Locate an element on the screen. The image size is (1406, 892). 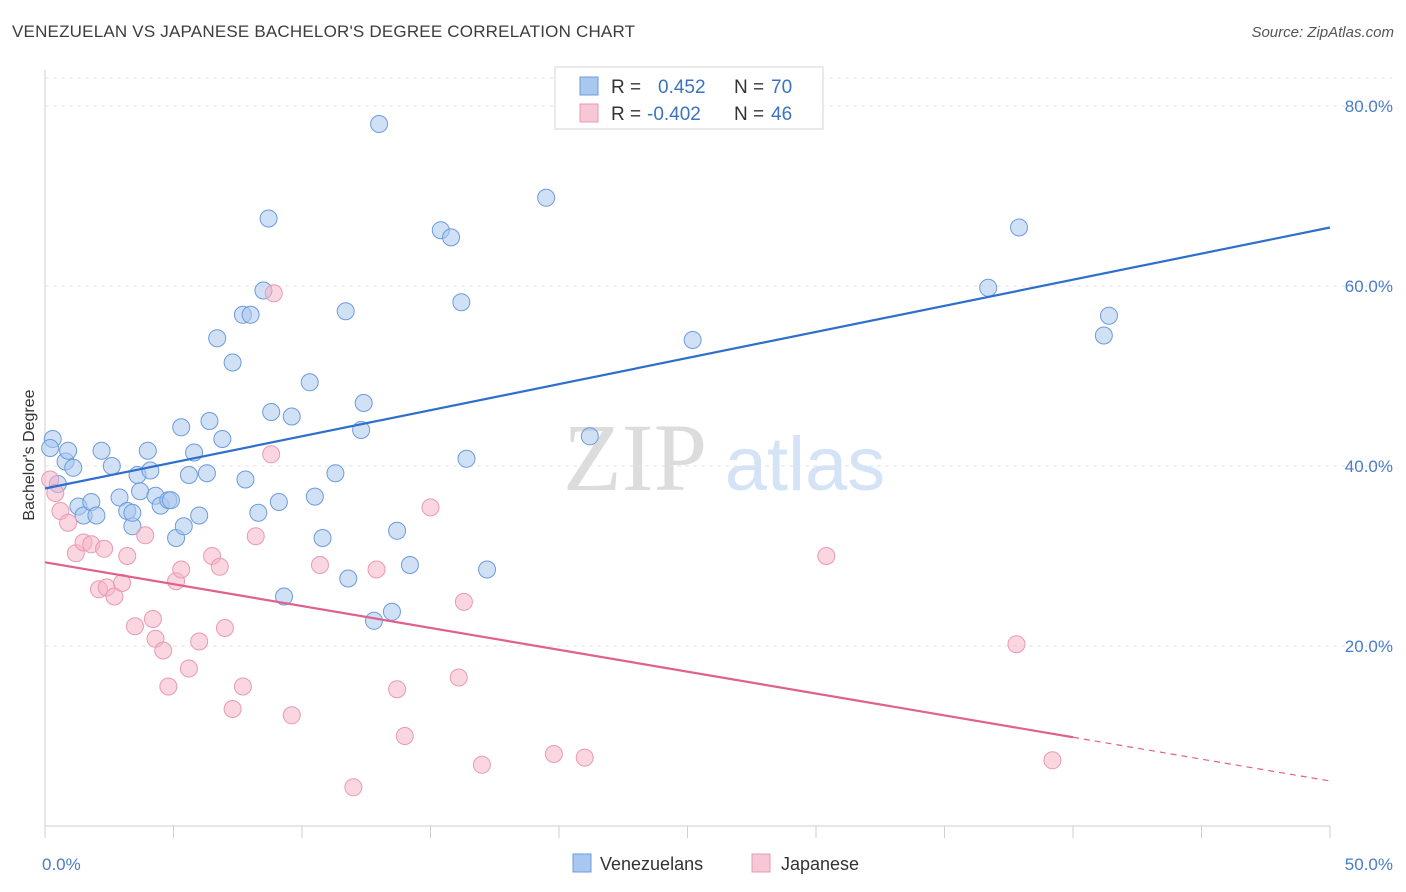
japanese-trend-line is located at coordinates (559, 650).